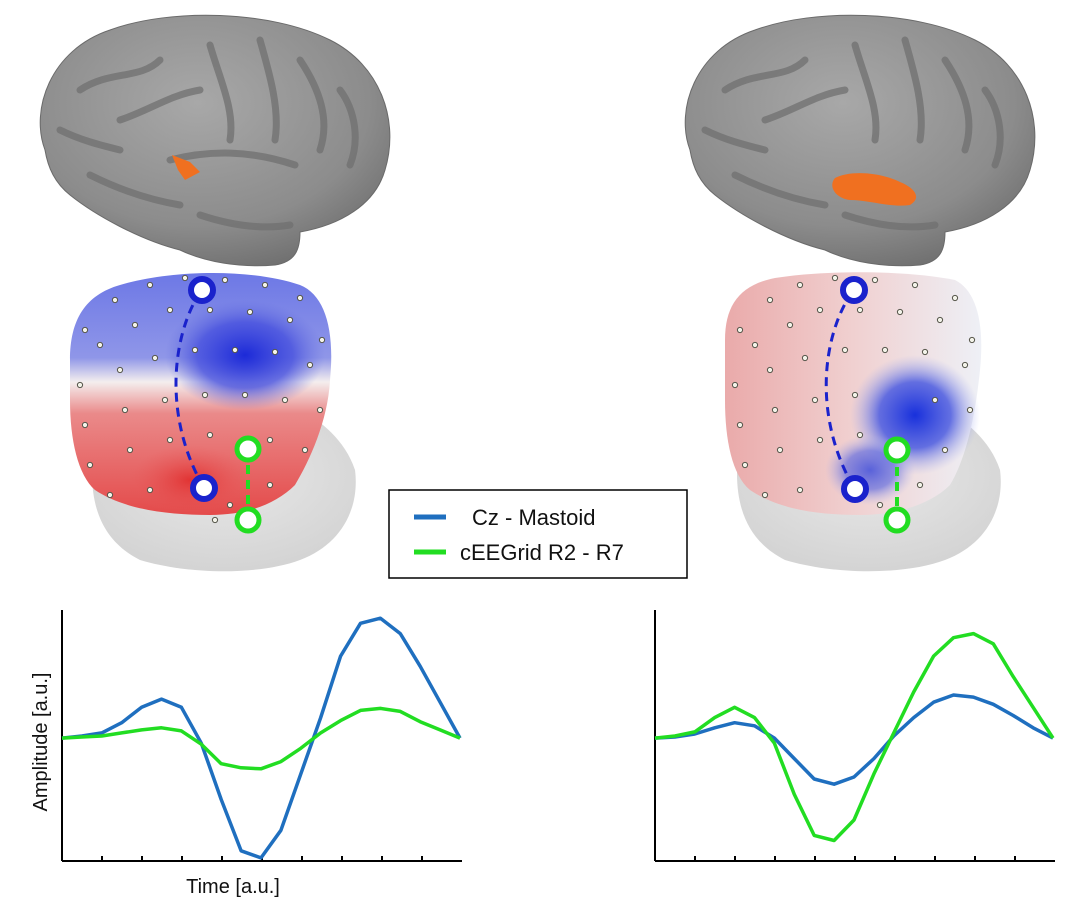 Image resolution: width=1090 pixels, height=900 pixels. I want to click on left-chart-ylabel: Amplitude [a.u.], so click(41, 742).